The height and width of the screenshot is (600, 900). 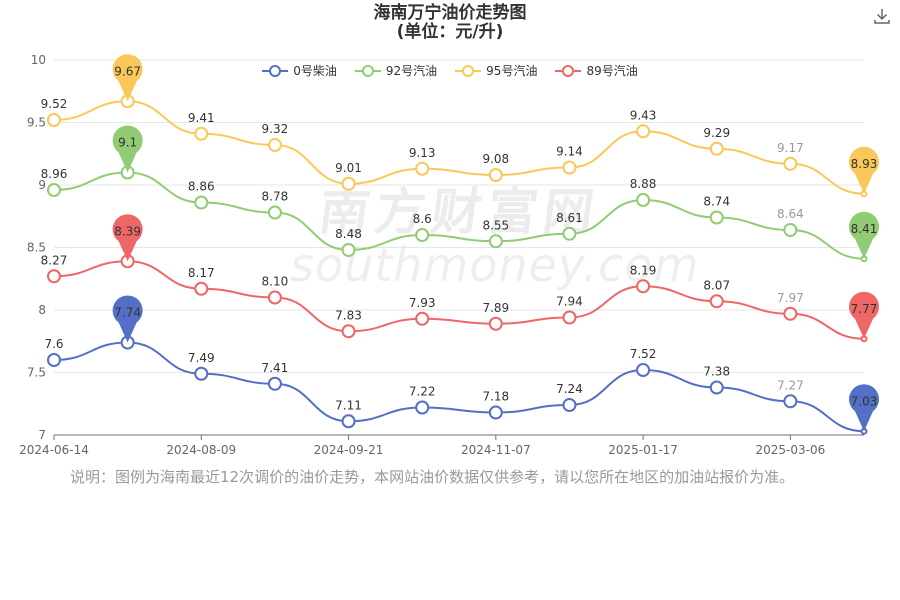 I want to click on legend-item: 95号汽油, so click(x=496, y=70).